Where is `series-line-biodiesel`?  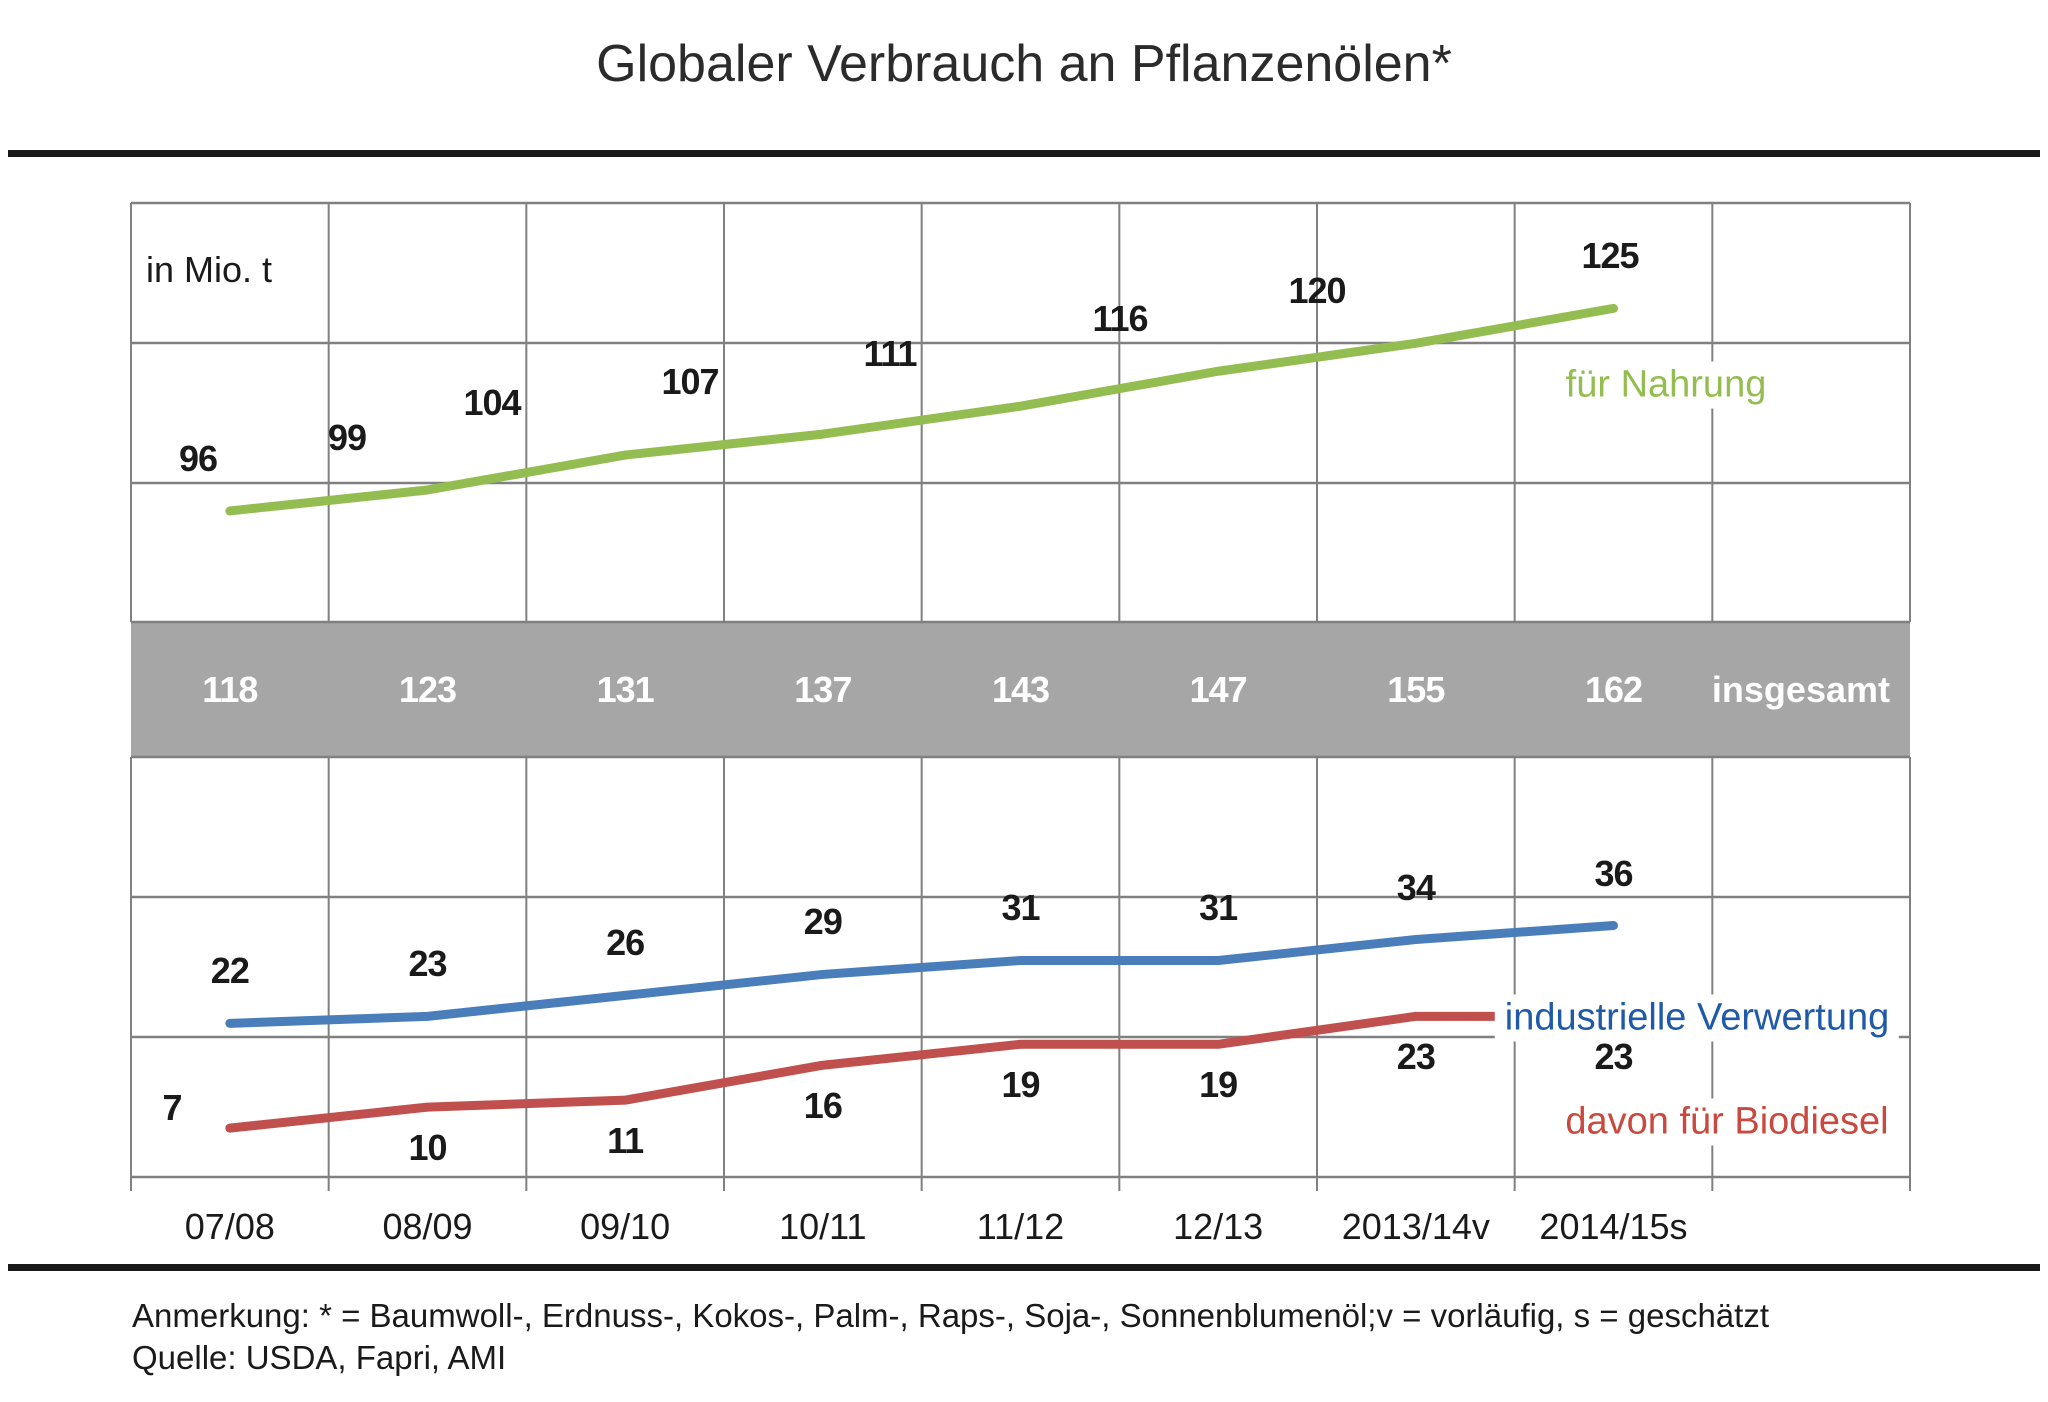 series-line-biodiesel is located at coordinates (921, 1072).